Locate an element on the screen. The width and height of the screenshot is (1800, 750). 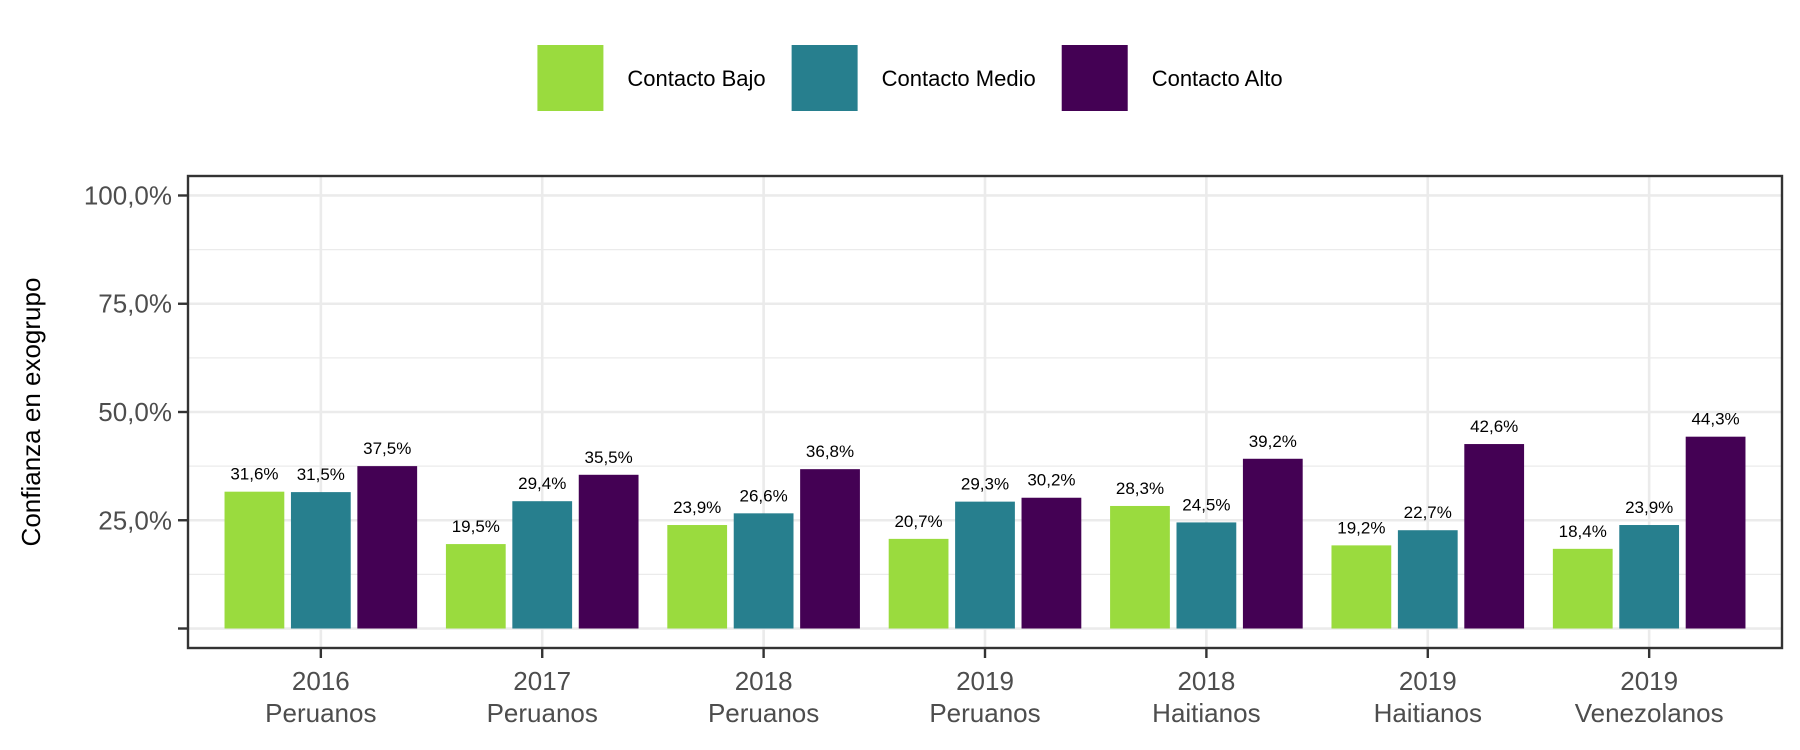
data-label: 22,7% is located at coordinates (1428, 512).